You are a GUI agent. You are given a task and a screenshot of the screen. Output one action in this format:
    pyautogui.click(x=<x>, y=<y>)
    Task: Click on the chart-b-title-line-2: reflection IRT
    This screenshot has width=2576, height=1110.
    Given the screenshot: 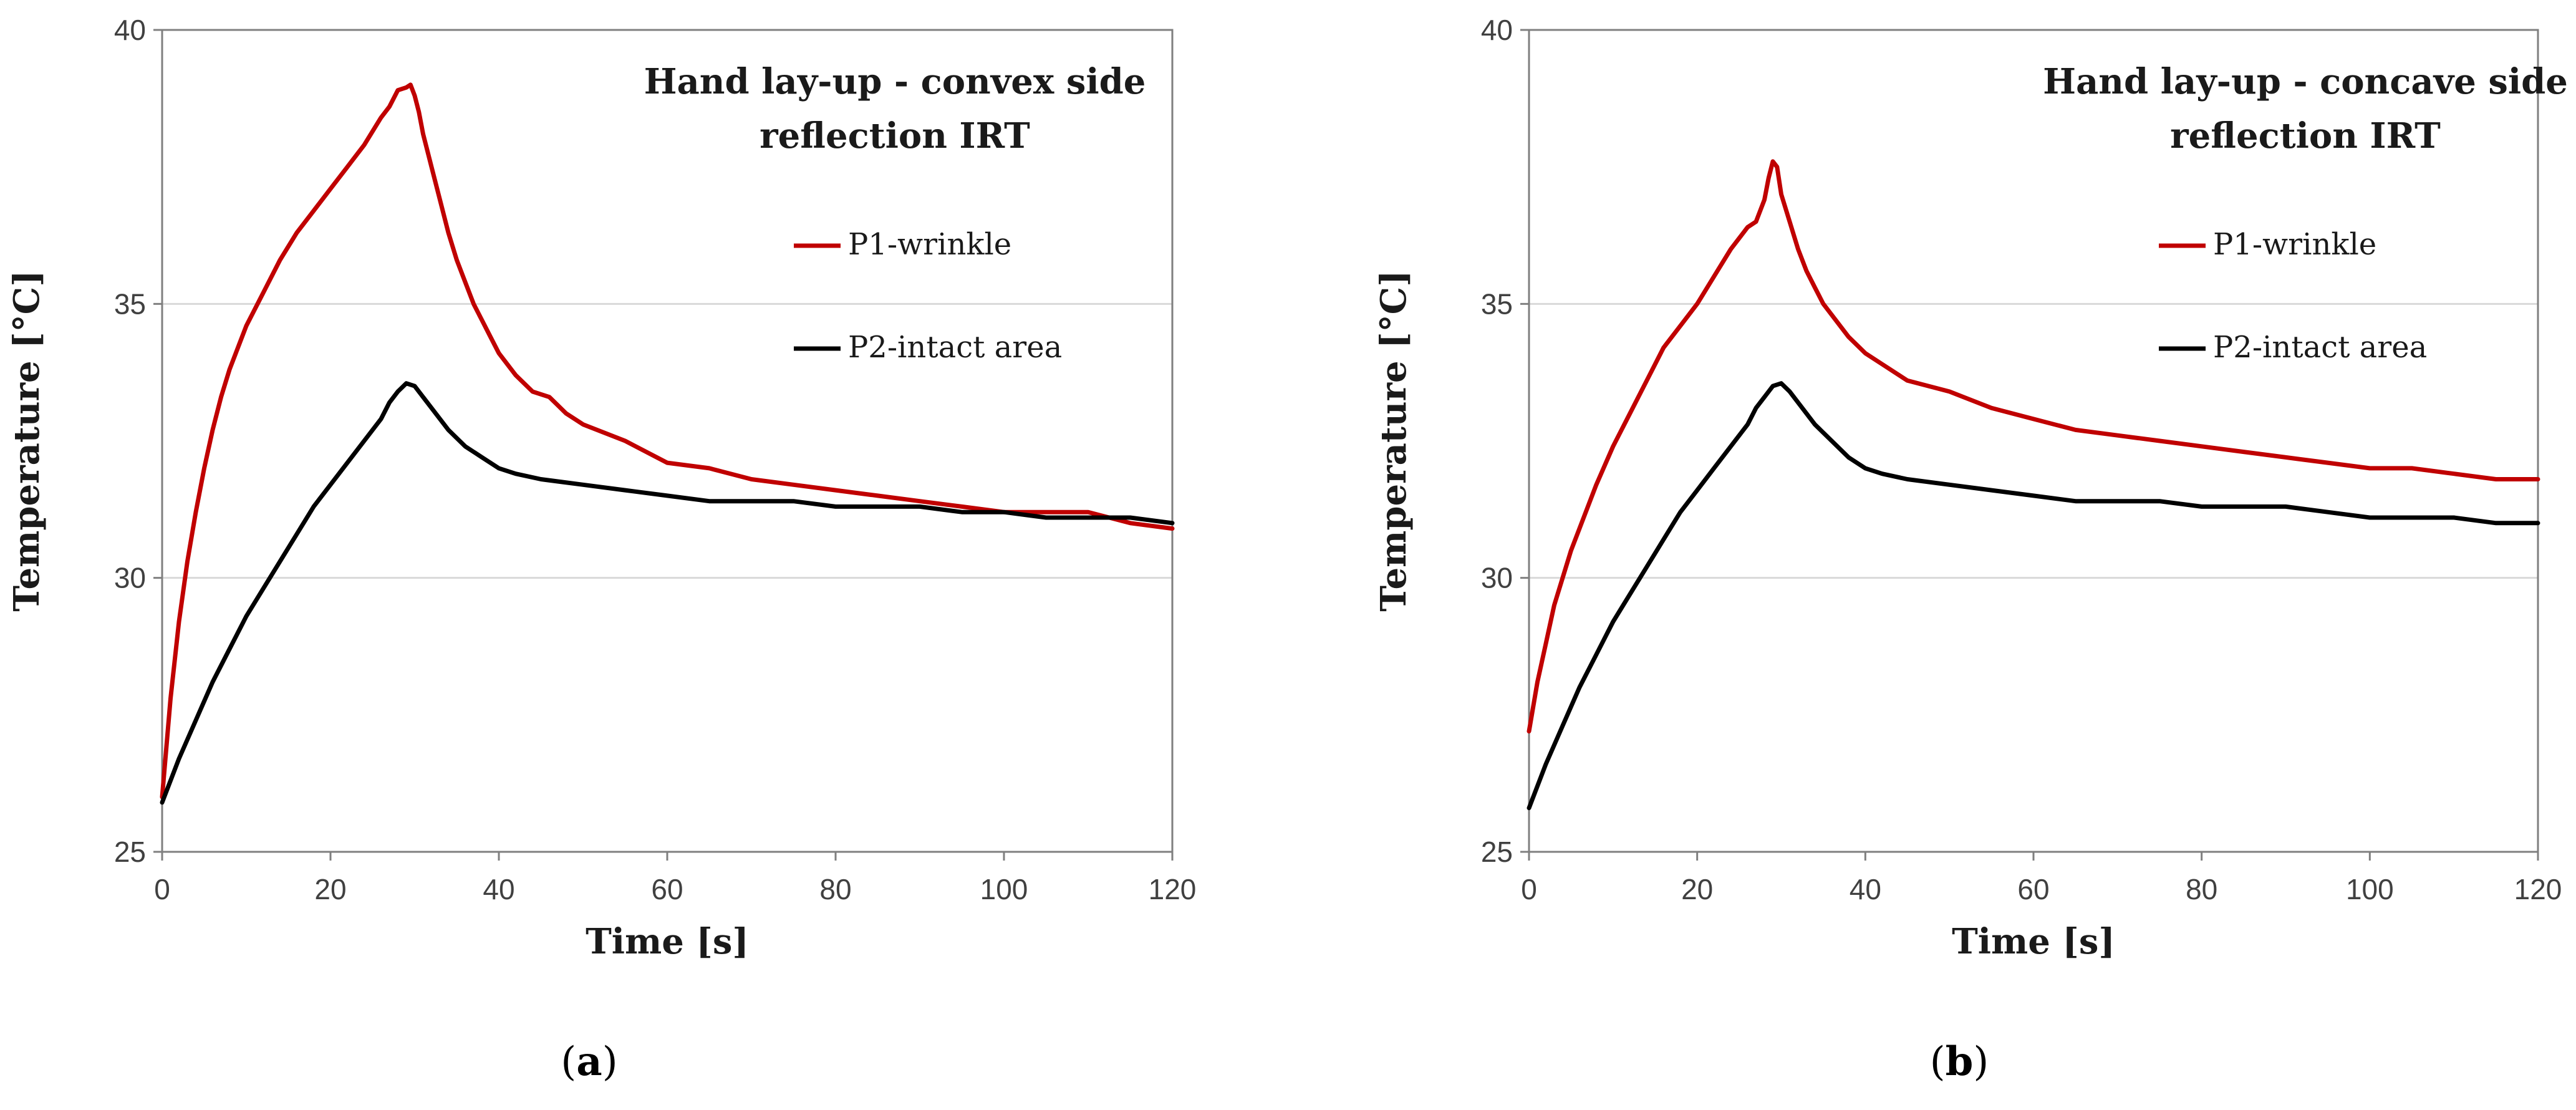 What is the action you would take?
    pyautogui.click(x=2305, y=136)
    